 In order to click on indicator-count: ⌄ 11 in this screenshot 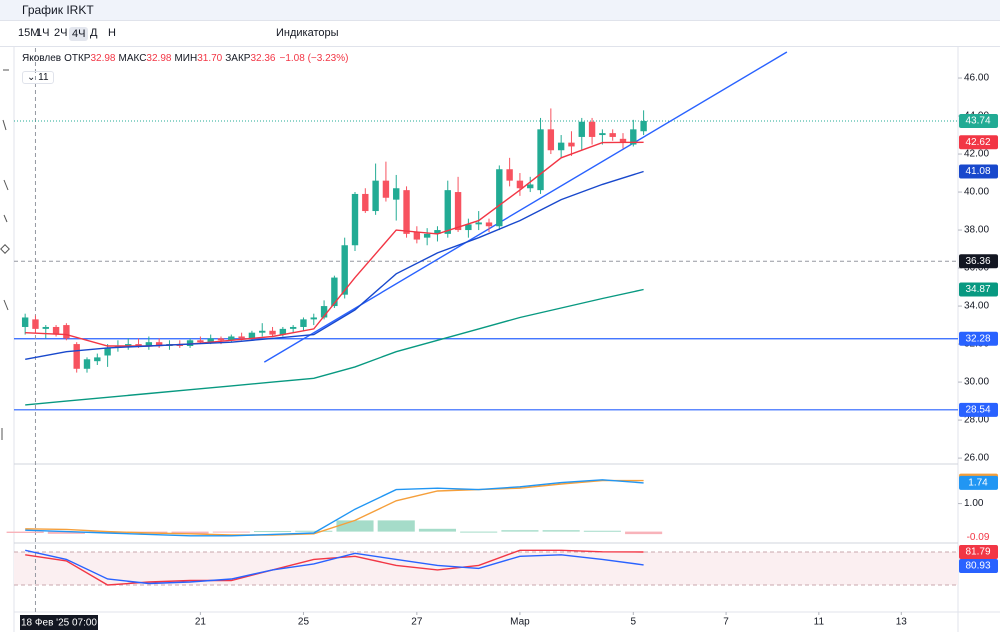, I will do `click(38, 77)`.